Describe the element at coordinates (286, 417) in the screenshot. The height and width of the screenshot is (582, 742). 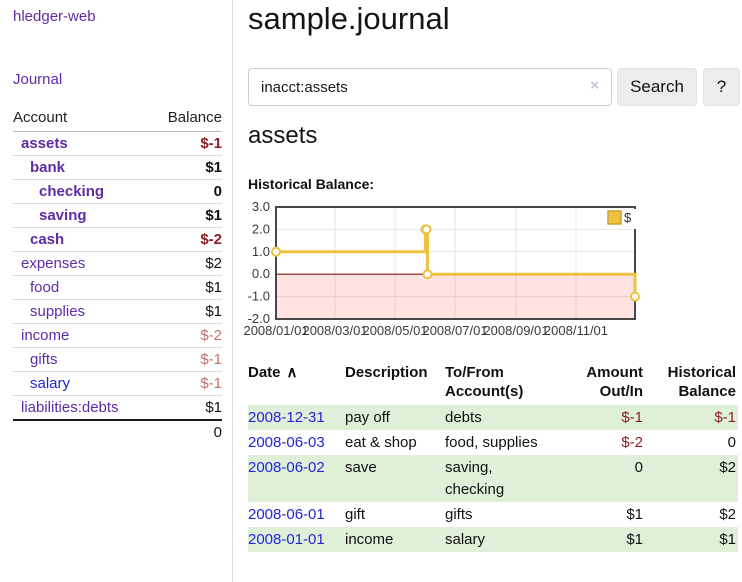
I see `txn-date-link: 2008-12-31` at that location.